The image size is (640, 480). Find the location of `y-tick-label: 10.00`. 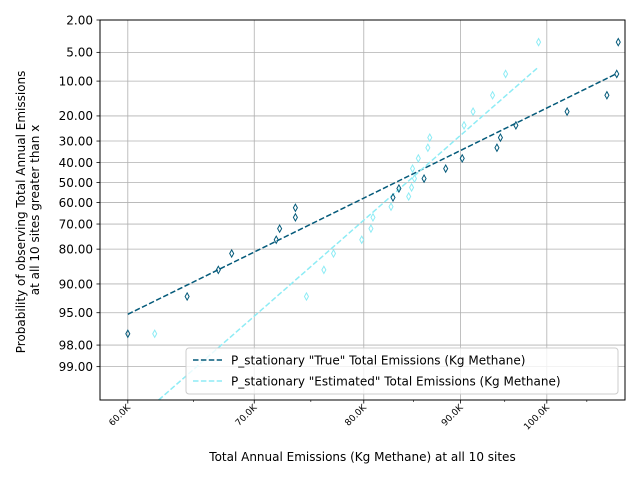

y-tick-label: 10.00 is located at coordinates (76, 81).